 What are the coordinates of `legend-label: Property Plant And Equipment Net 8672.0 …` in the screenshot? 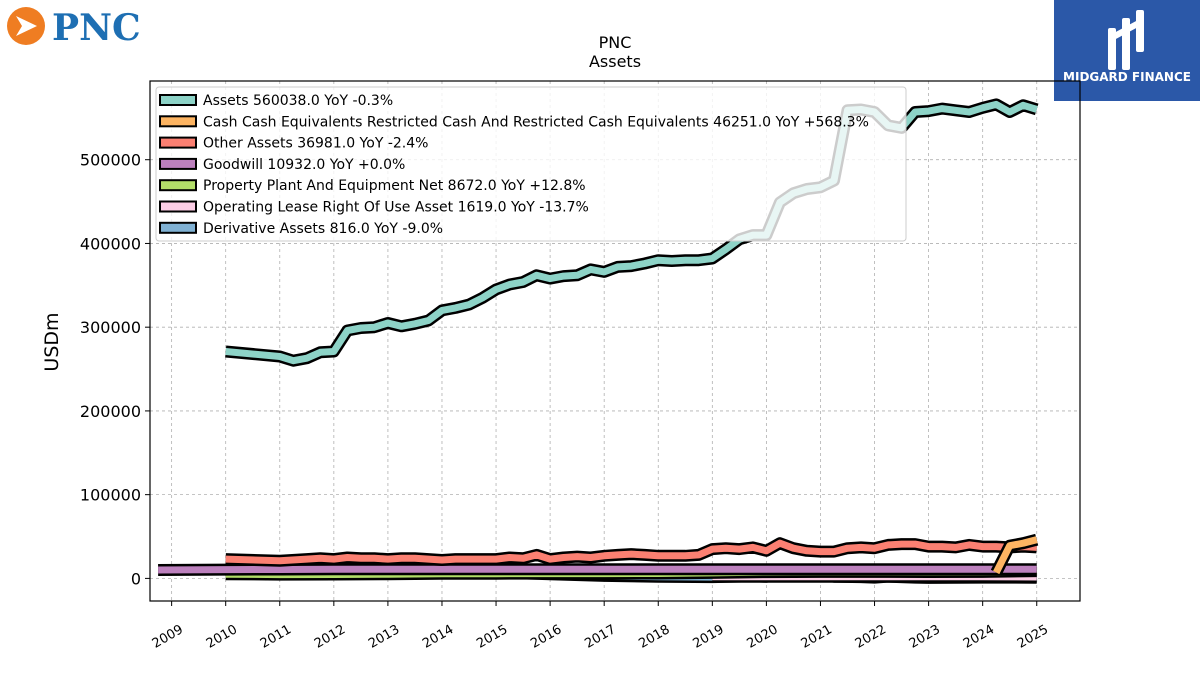 It's located at (394, 186).